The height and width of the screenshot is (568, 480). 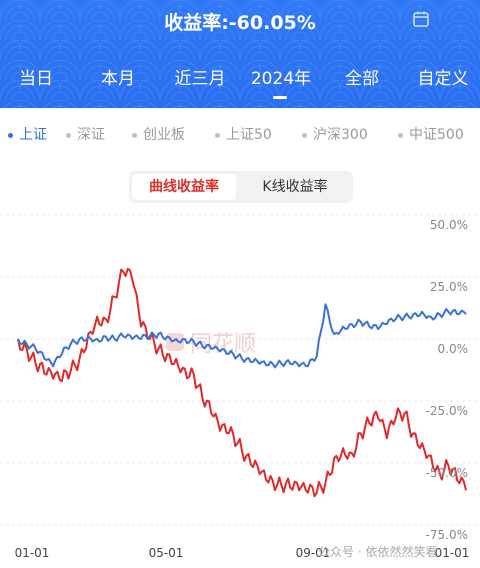 I want to click on tab-three-months: 近三月, so click(x=200, y=79).